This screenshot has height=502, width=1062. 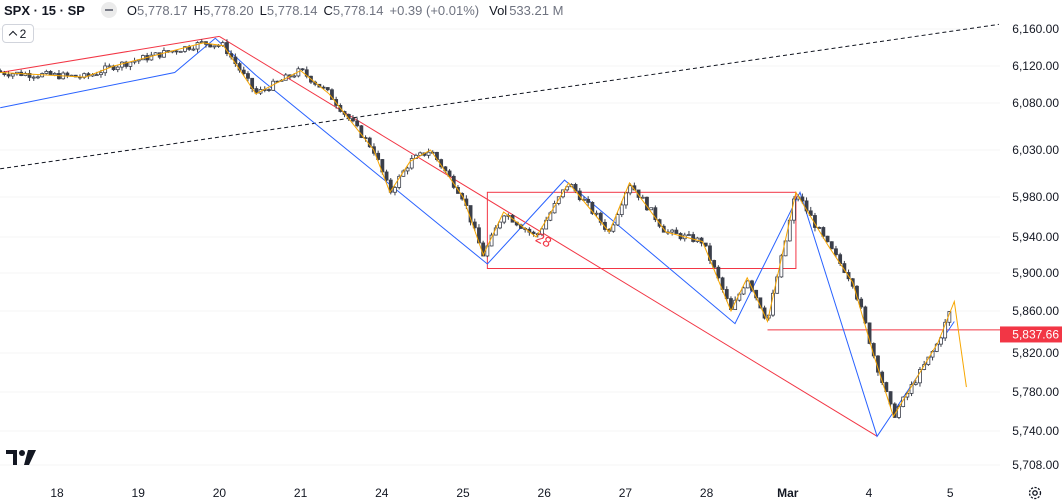 I want to click on symbol-label: SPX · 15 · SP, so click(x=44, y=10).